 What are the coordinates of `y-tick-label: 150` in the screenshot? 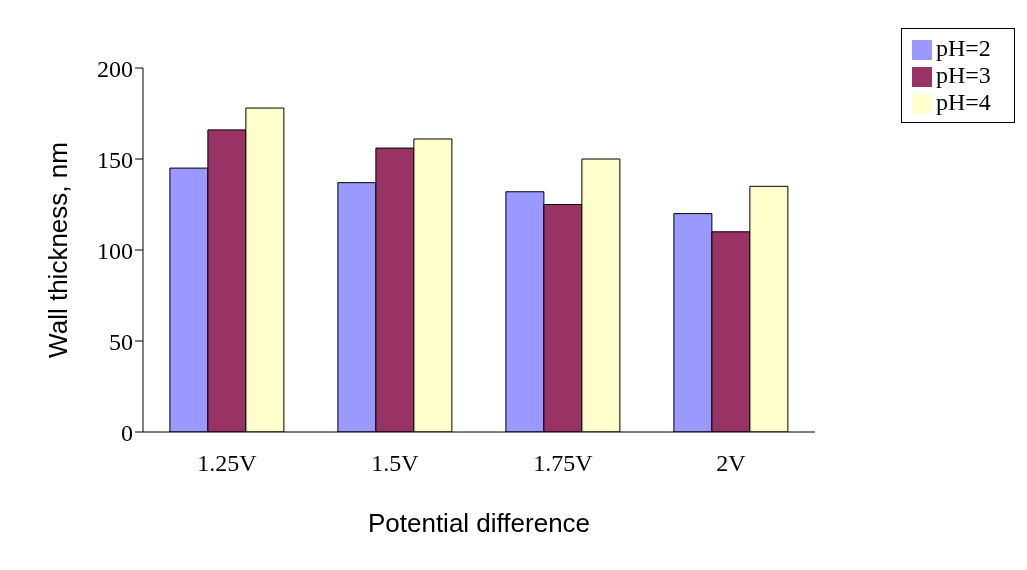 It's located at (115, 159).